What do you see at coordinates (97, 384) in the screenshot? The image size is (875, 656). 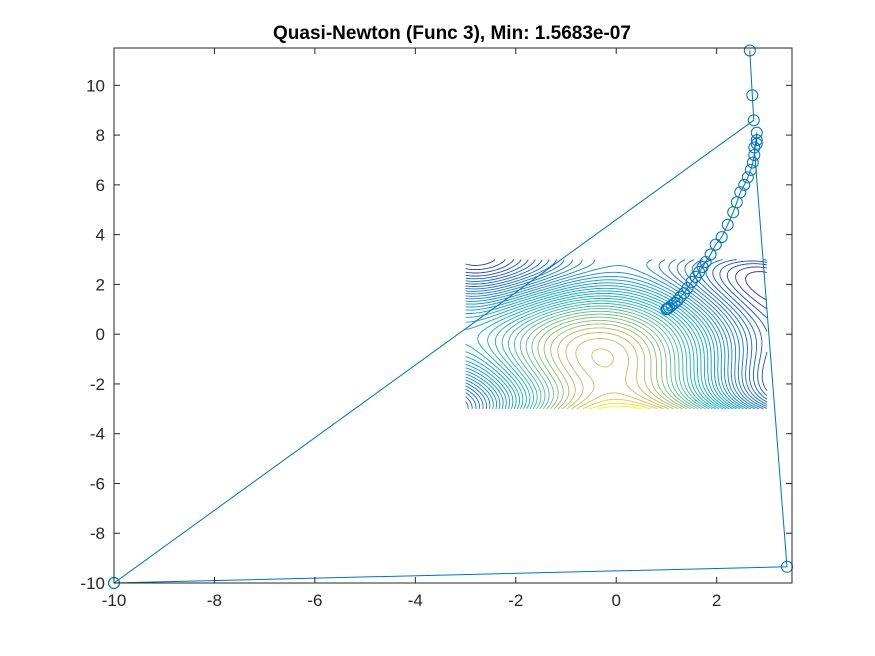 I see `y-tick-label: -2` at bounding box center [97, 384].